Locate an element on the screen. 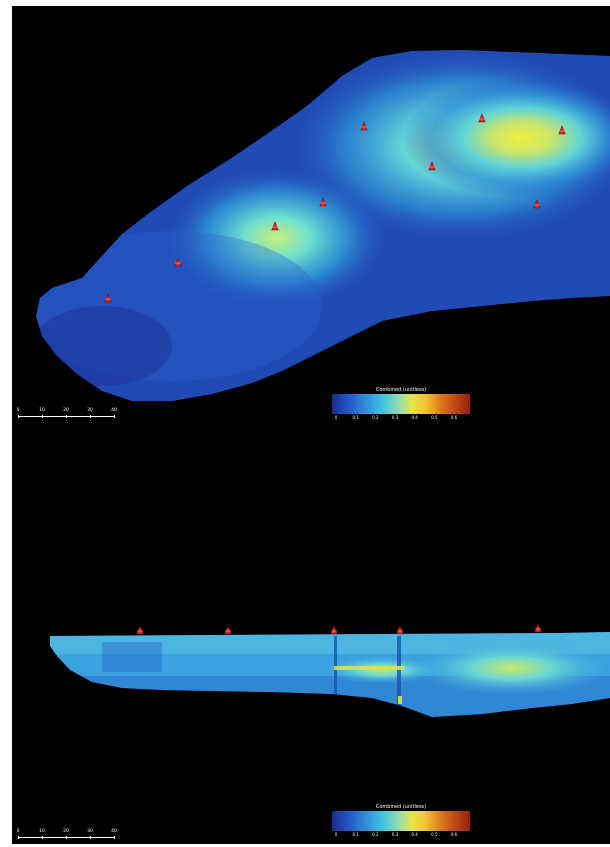 Image resolution: width=610 pixels, height=847 pixels. section-scale-bar: 0 10 20 30 40 is located at coordinates (67, 836).